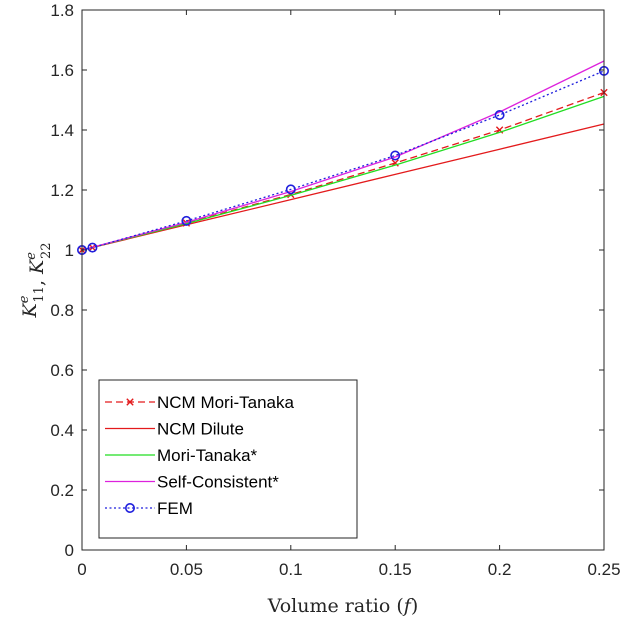  What do you see at coordinates (62, 310) in the screenshot?
I see `y-tick-label: 0.8` at bounding box center [62, 310].